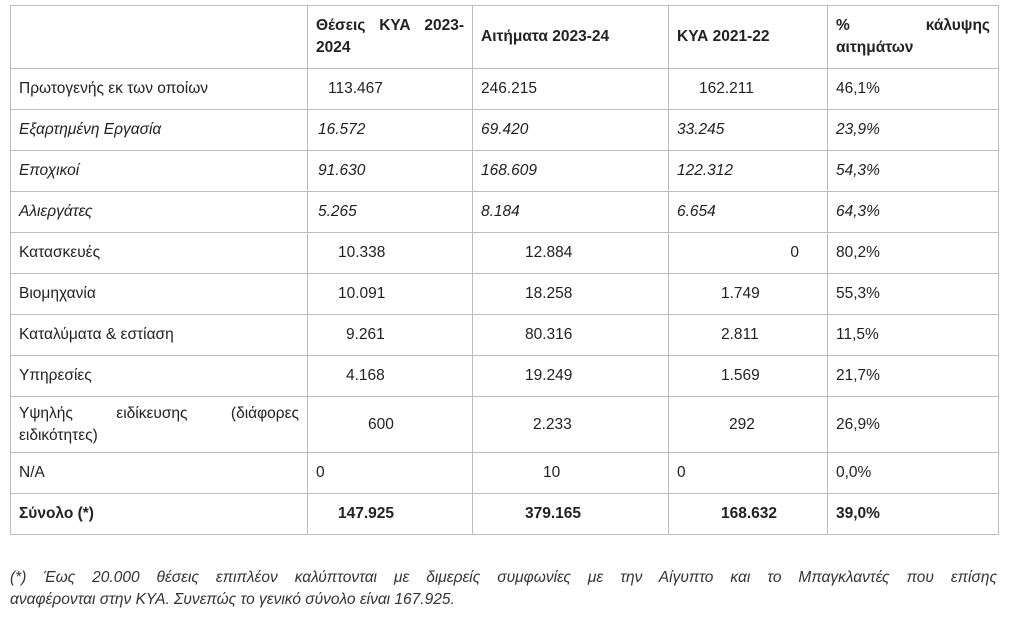 The image size is (1010, 626). What do you see at coordinates (159, 37) in the screenshot?
I see `header-empty` at bounding box center [159, 37].